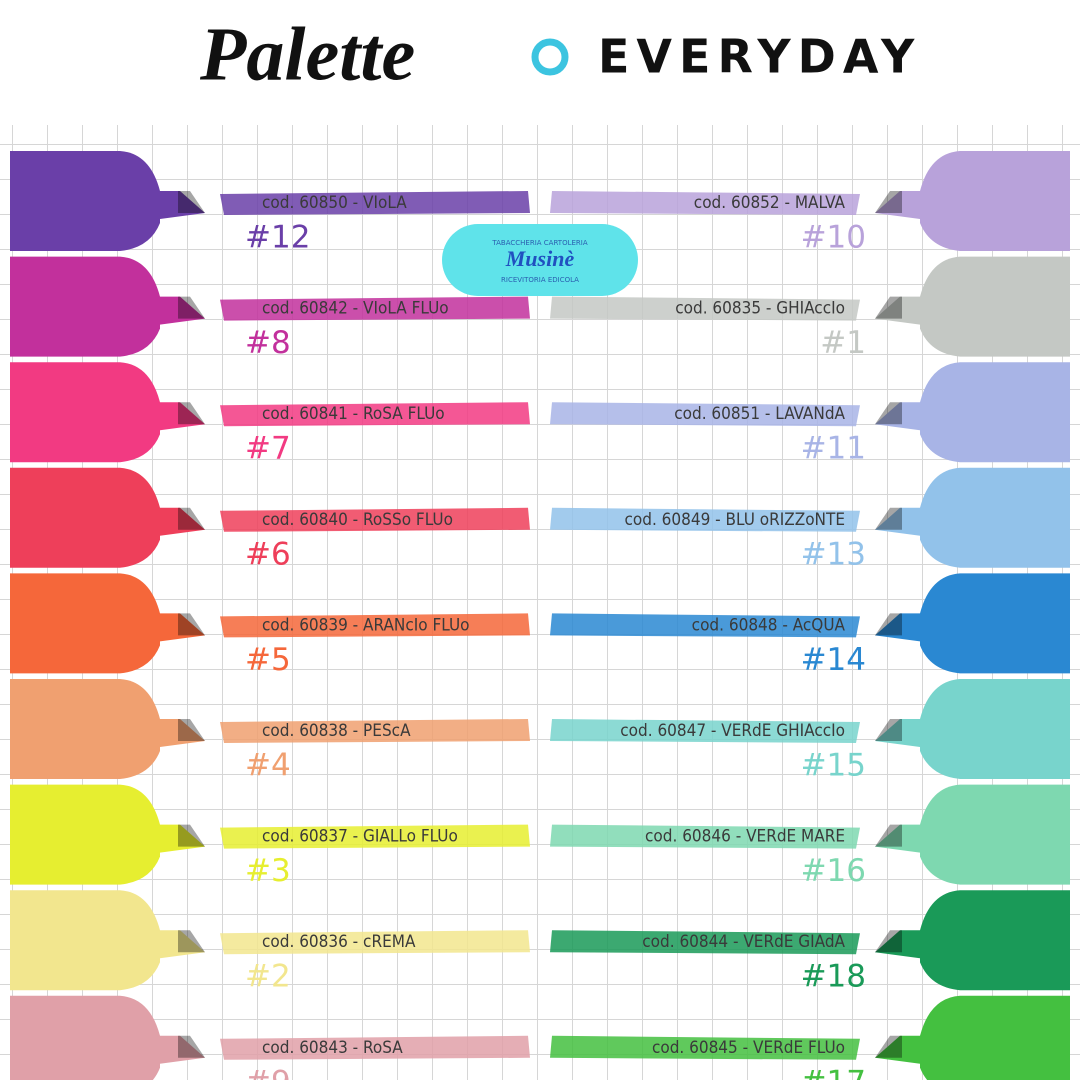 This screenshot has height=1080, width=1080. Describe the element at coordinates (550, 57) in the screenshot. I see `icon` at that location.